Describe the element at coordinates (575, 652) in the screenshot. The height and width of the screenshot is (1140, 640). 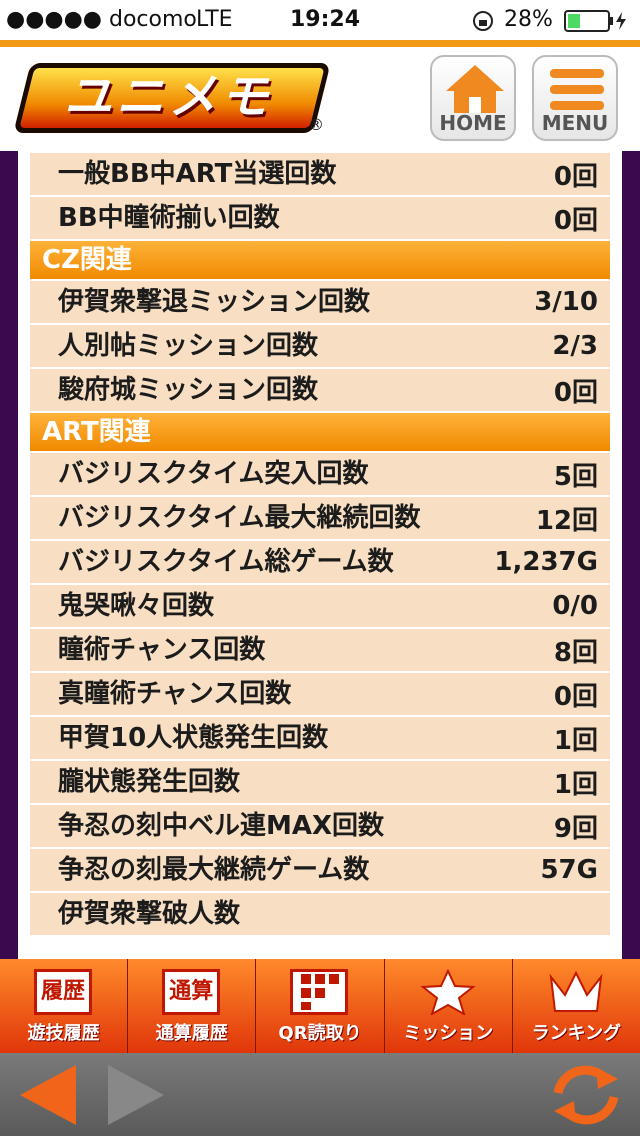
I see `stat-value: 8回` at that location.